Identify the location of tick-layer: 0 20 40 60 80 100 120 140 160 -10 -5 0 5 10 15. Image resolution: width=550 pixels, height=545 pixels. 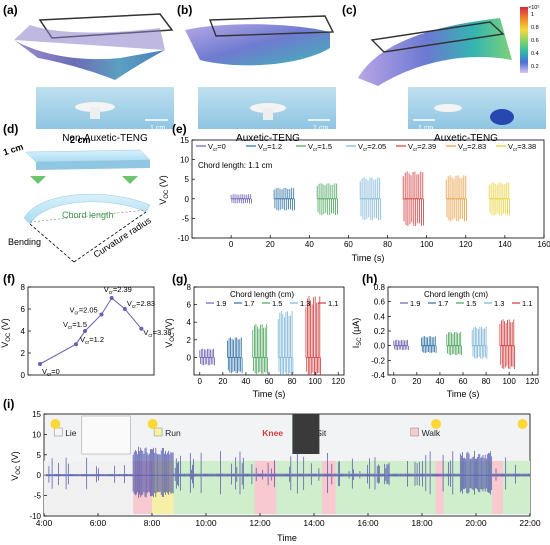
(363, 192).